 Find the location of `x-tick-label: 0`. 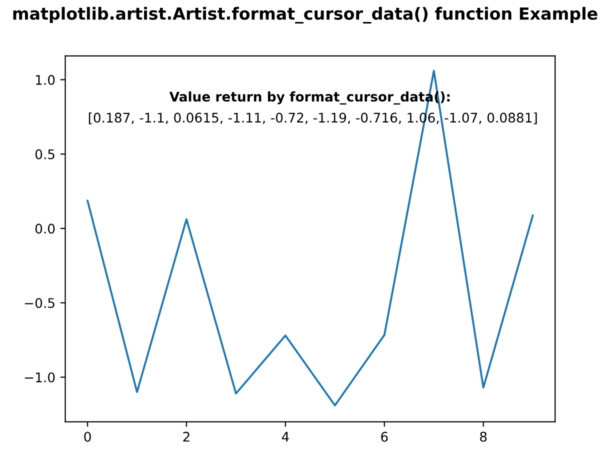

x-tick-label: 0 is located at coordinates (87, 437).